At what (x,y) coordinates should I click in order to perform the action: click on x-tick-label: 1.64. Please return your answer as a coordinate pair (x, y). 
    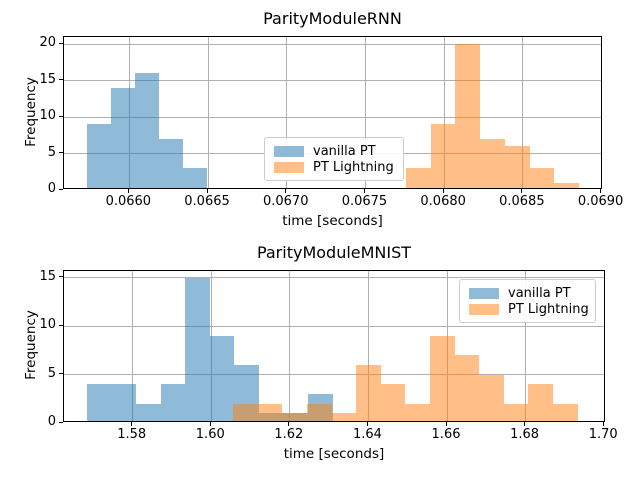
    Looking at the image, I should click on (367, 434).